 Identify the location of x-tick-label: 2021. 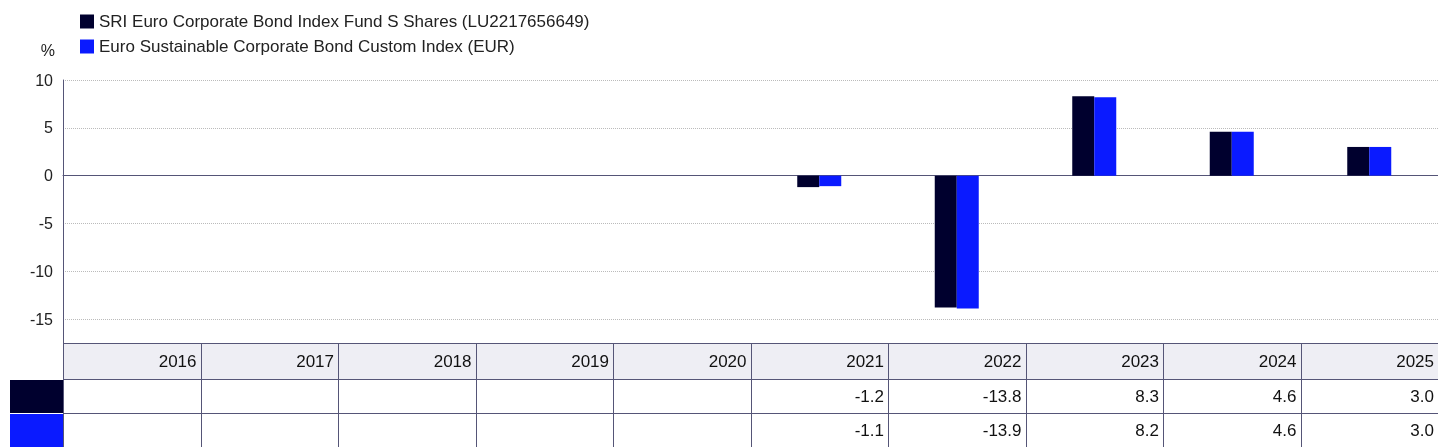
(819, 361).